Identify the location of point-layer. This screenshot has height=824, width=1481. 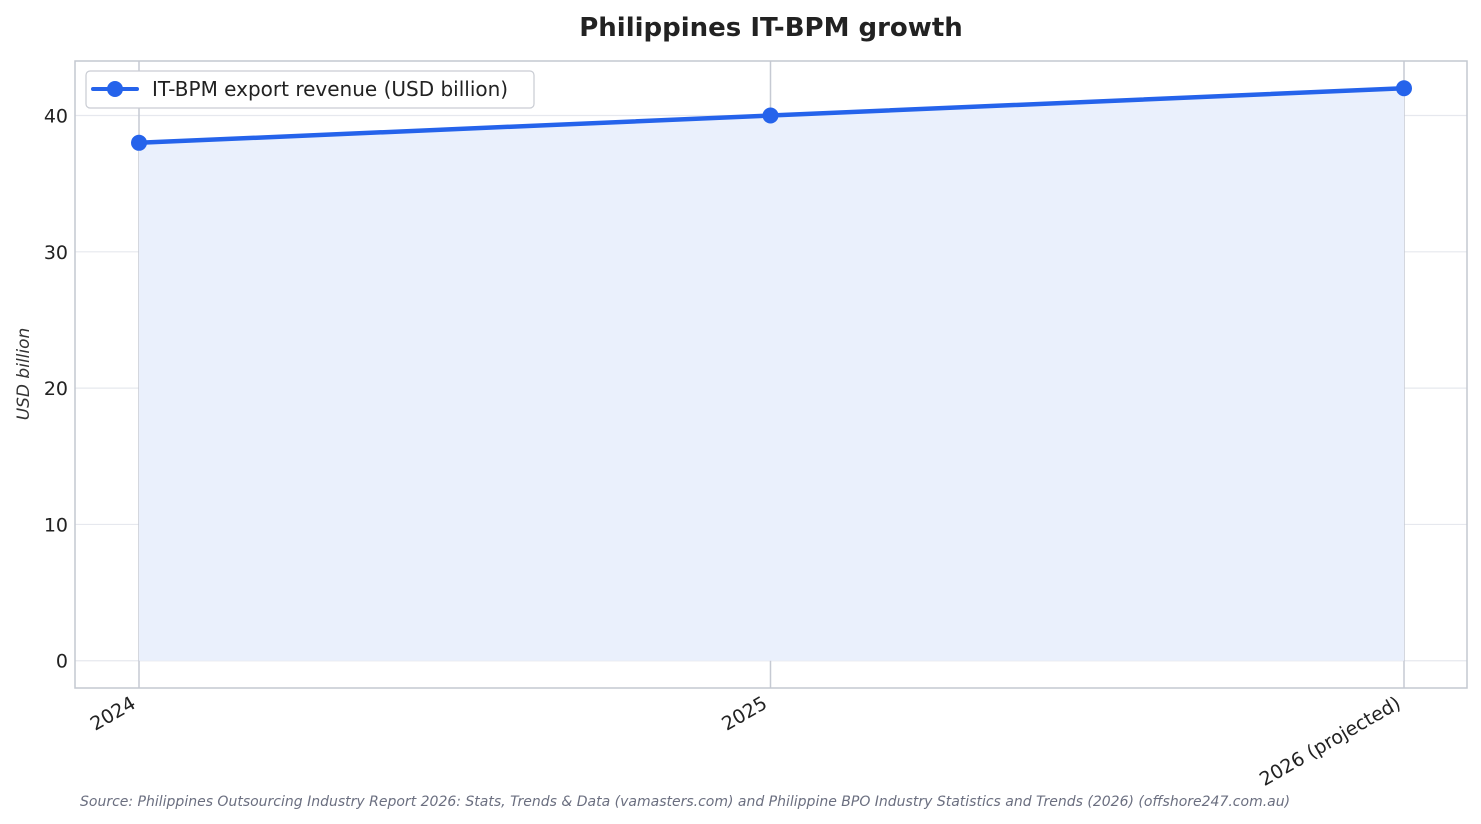
(771, 115).